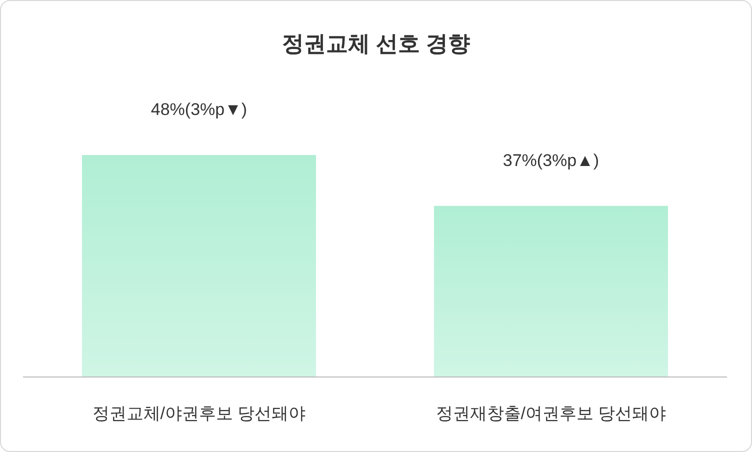 The height and width of the screenshot is (452, 752). What do you see at coordinates (199, 109) in the screenshot?
I see `data-label: 48%(3%p▼)` at bounding box center [199, 109].